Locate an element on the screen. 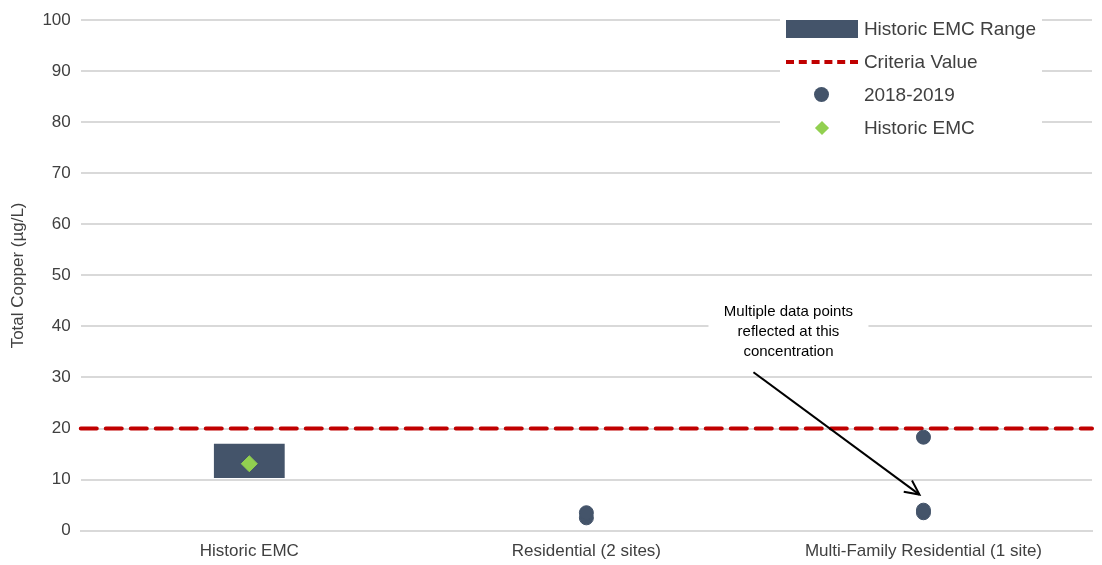  x-tick-label: Historic EMC is located at coordinates (249, 551).